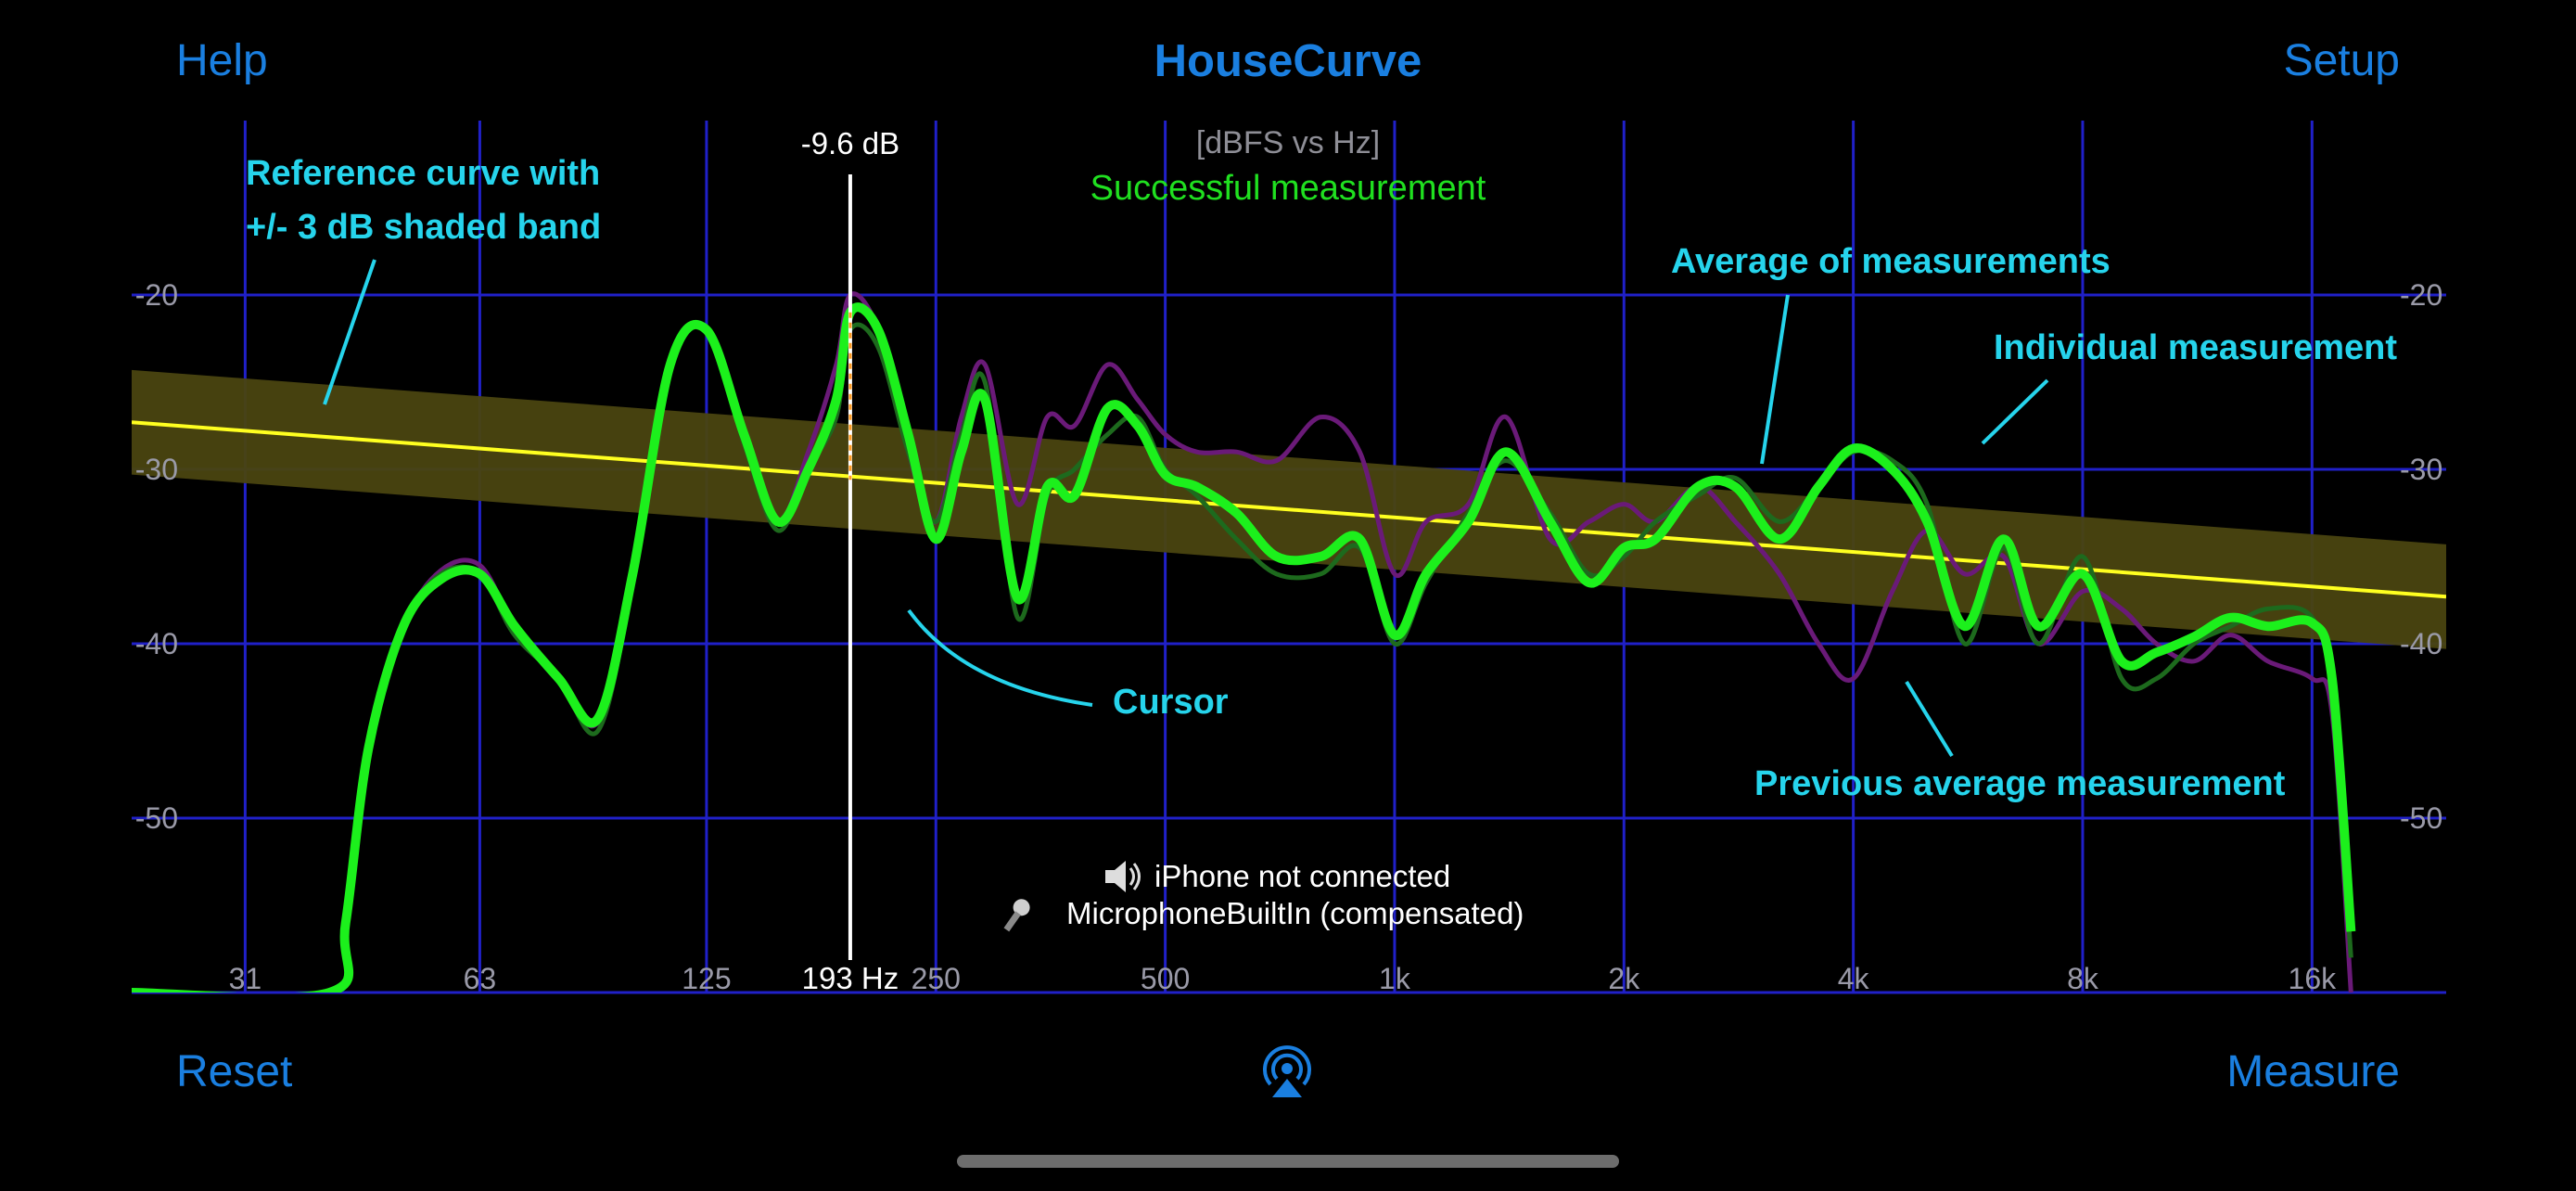 This screenshot has width=2576, height=1191. What do you see at coordinates (1288, 61) in the screenshot?
I see `app-title: HouseCurve` at bounding box center [1288, 61].